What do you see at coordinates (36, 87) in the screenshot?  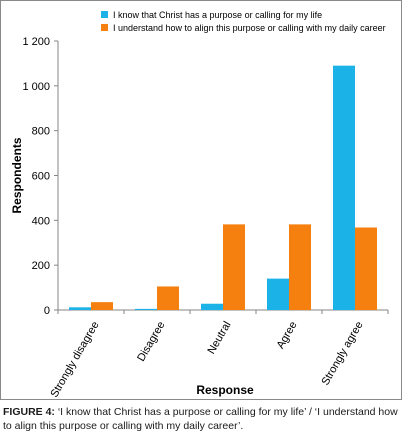 I see `y-tick-label: 1 000` at bounding box center [36, 87].